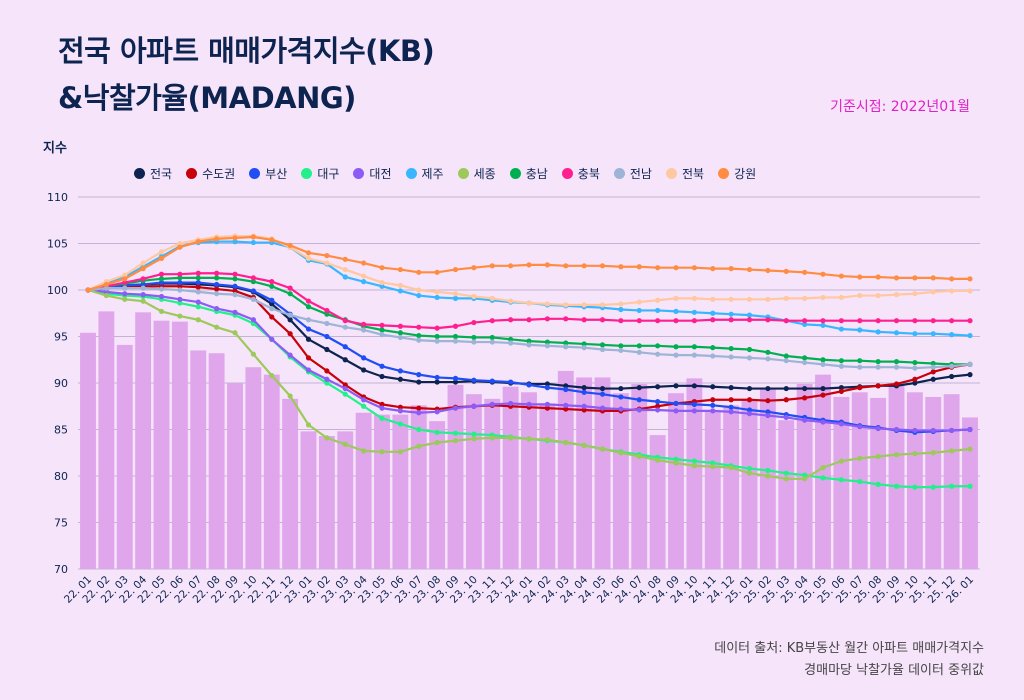  What do you see at coordinates (210, 173) in the screenshot?
I see `legend-item: 수도권` at bounding box center [210, 173].